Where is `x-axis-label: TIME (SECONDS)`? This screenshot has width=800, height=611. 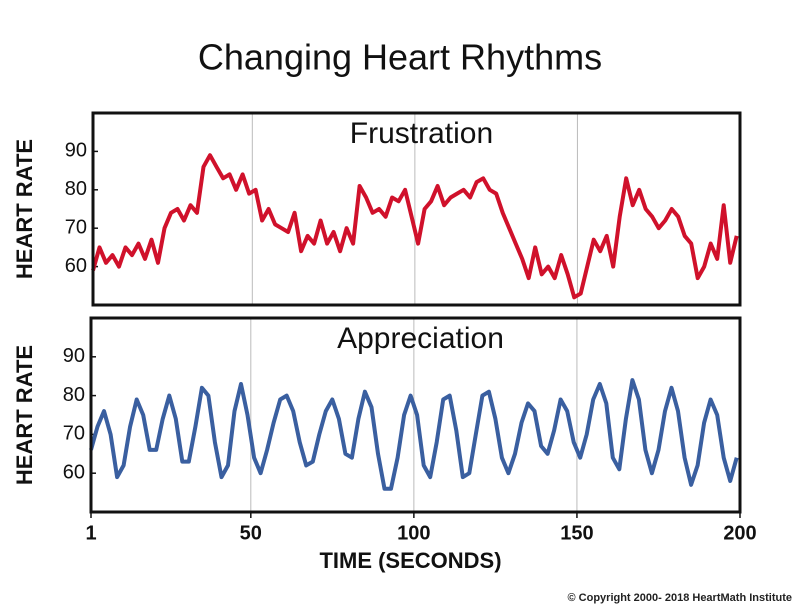
x-axis-label: TIME (SECONDS) is located at coordinates (410, 560).